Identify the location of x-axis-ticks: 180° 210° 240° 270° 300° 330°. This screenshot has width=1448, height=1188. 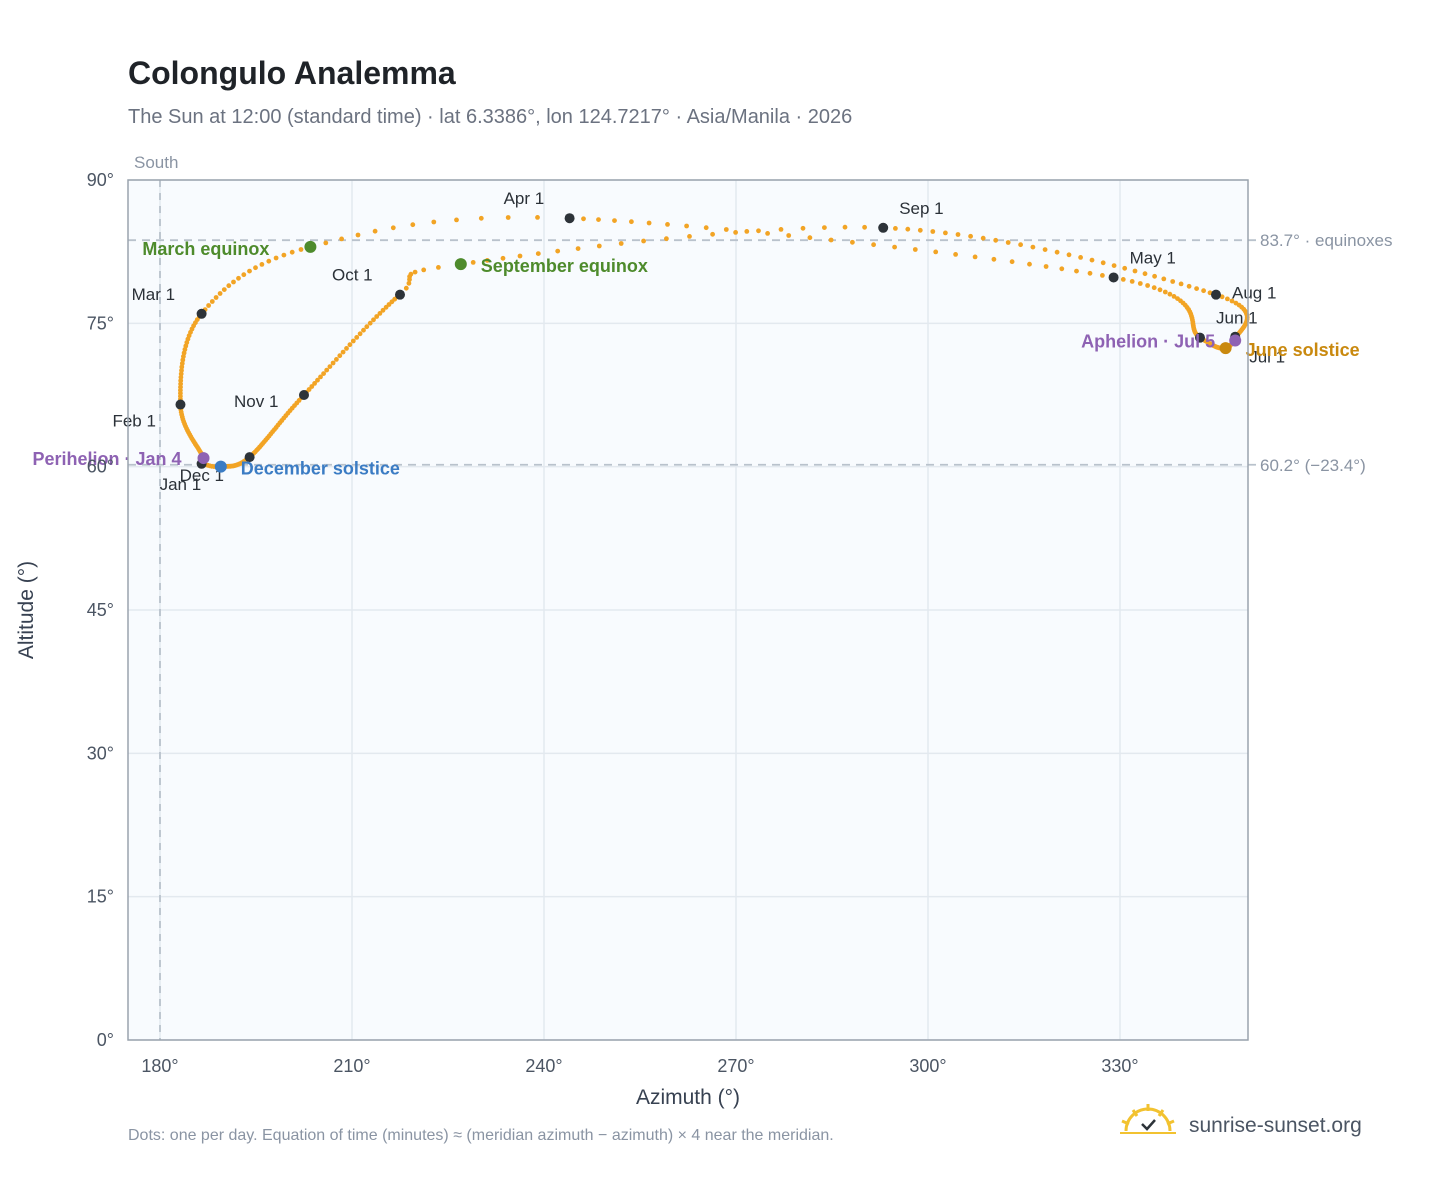
(639, 1066).